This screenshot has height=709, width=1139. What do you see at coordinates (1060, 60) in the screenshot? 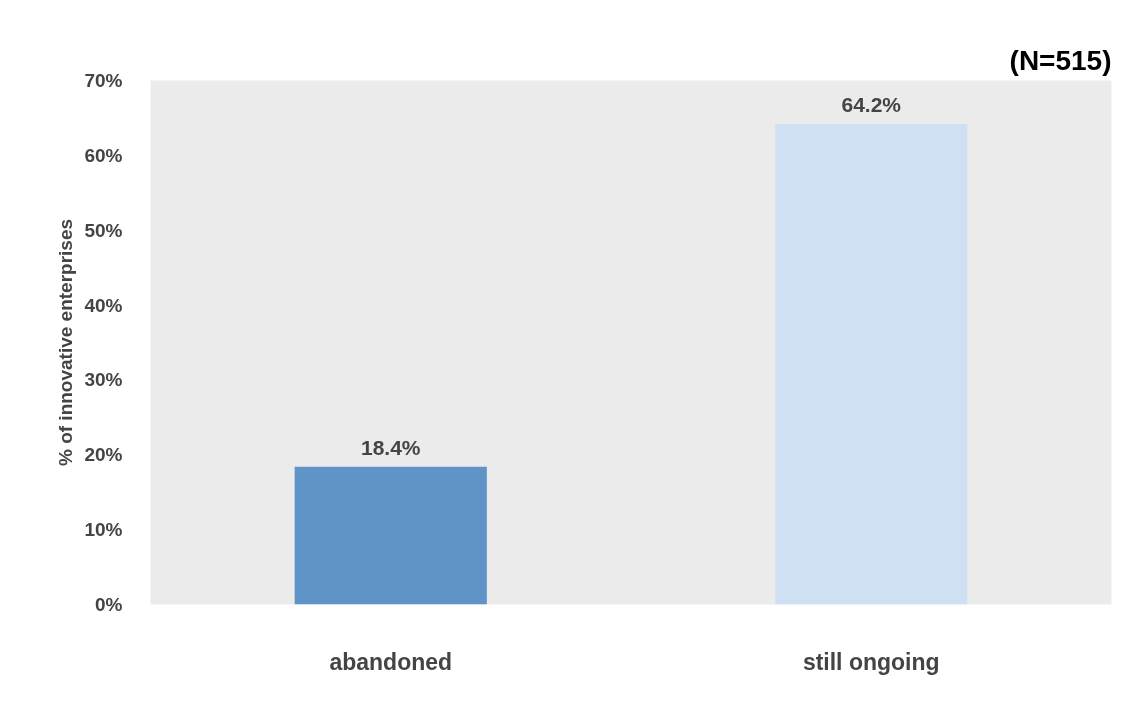
I see `text: (N=515)` at bounding box center [1060, 60].